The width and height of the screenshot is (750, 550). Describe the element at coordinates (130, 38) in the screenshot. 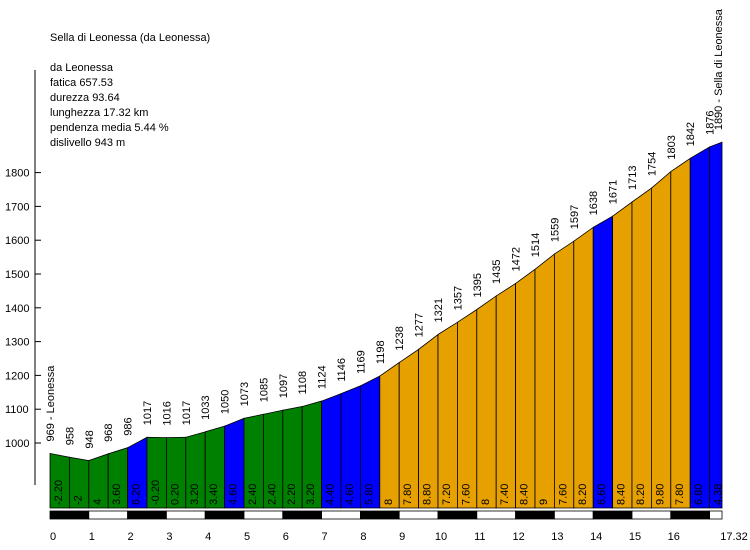

I see `chart-title: Sella di Leonessa (da Leonessa)` at that location.